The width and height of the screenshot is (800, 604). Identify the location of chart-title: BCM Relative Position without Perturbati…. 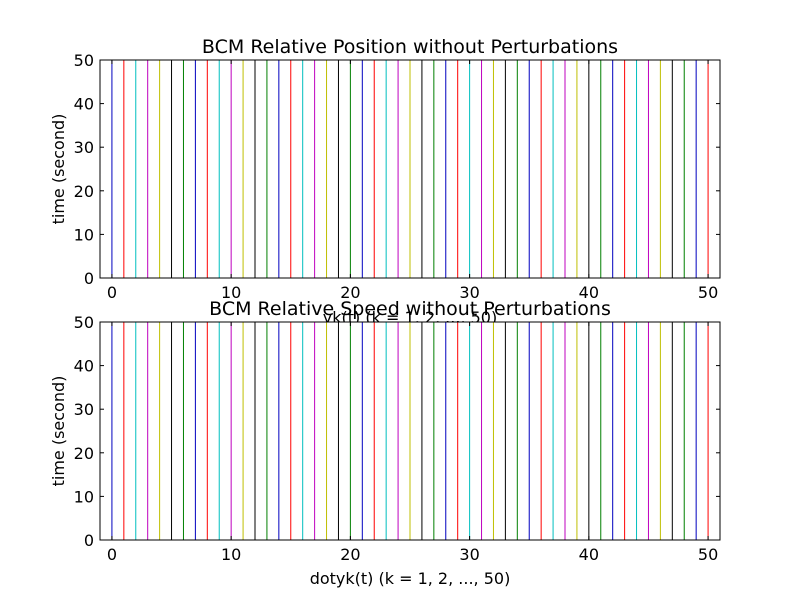
(410, 47).